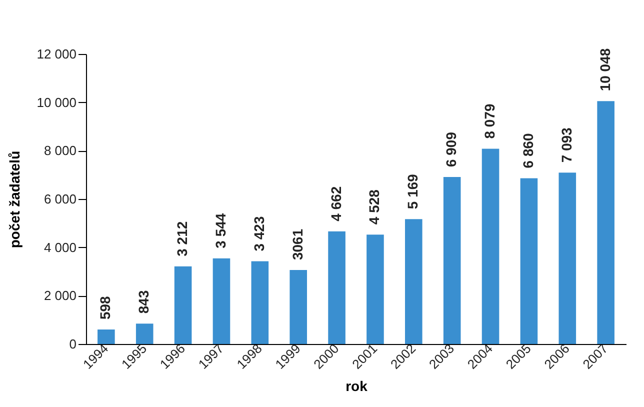  I want to click on data-label: 6 909, so click(451, 150).